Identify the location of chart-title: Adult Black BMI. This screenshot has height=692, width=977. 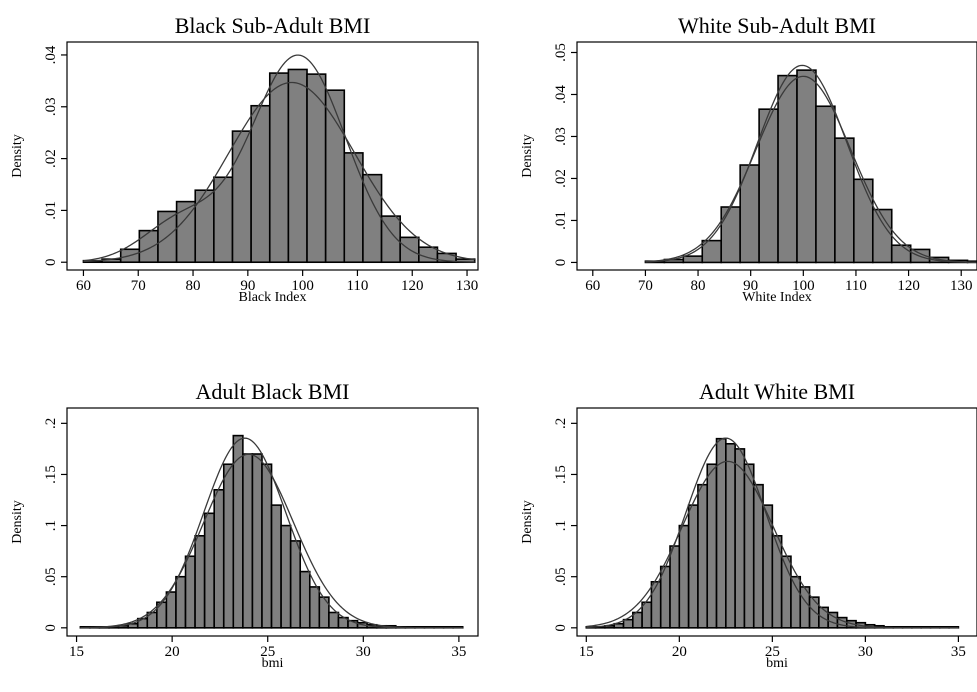
(273, 391).